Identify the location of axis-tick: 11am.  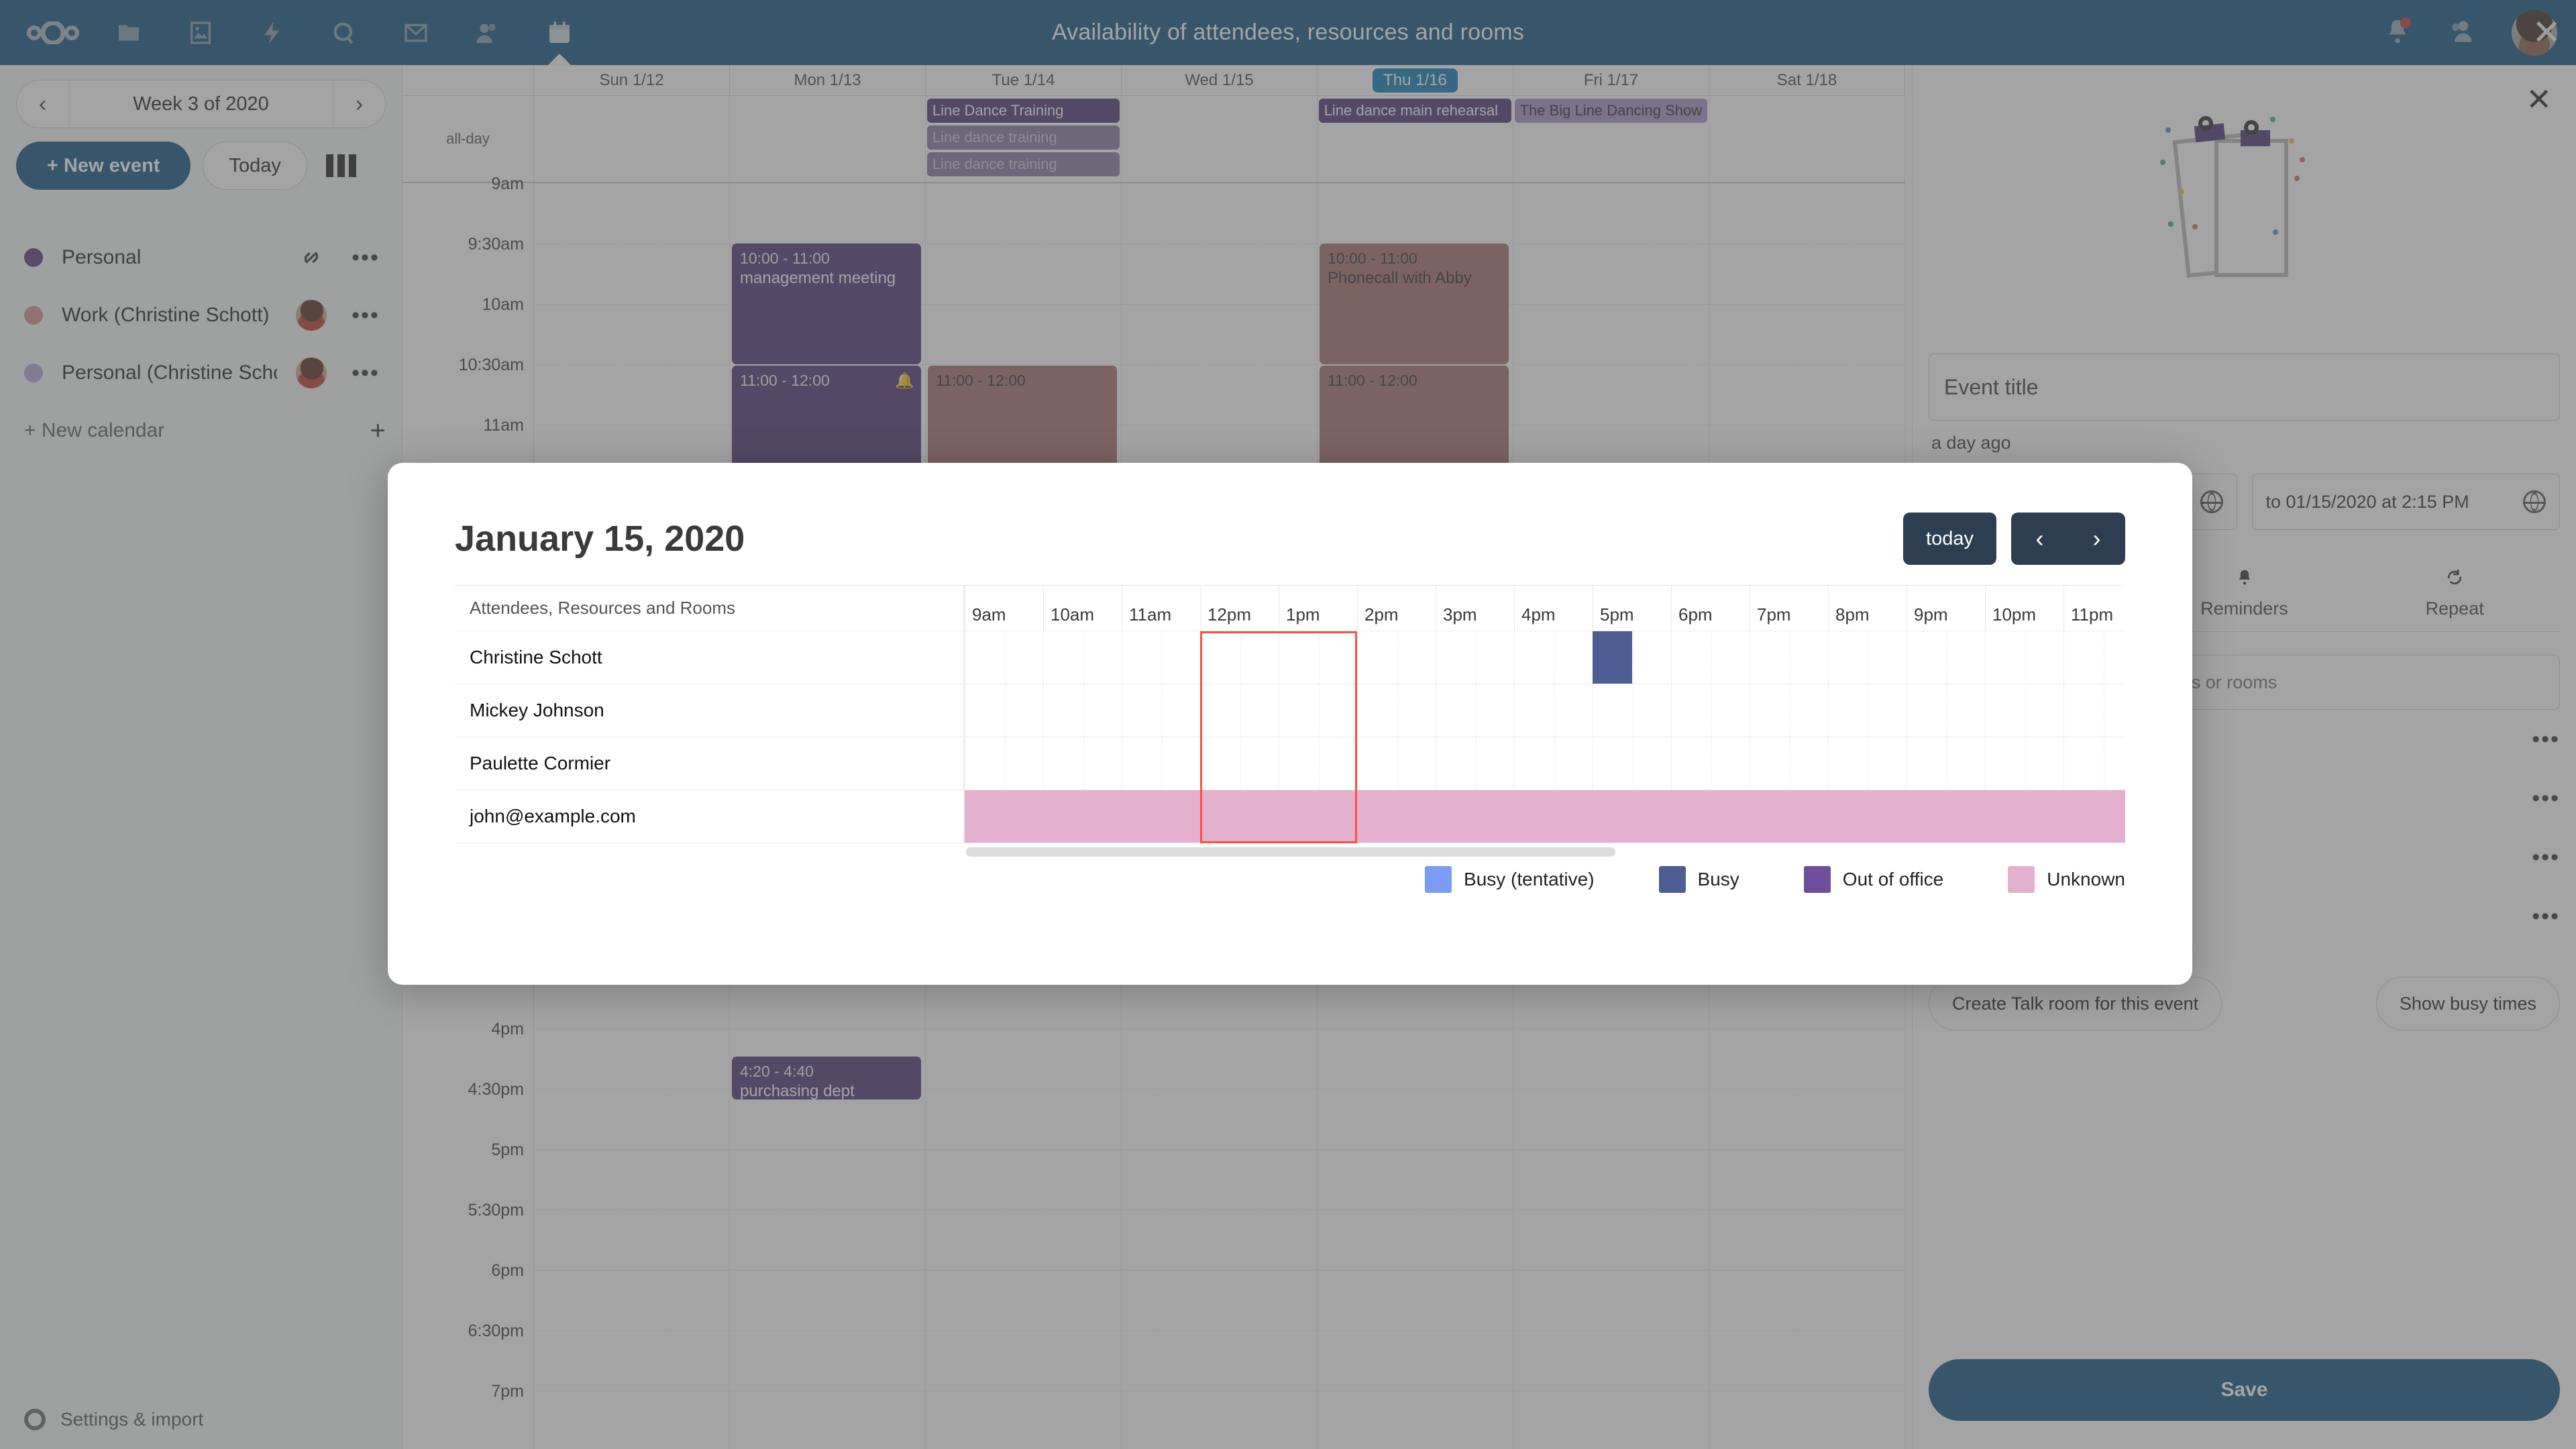
(1161, 608).